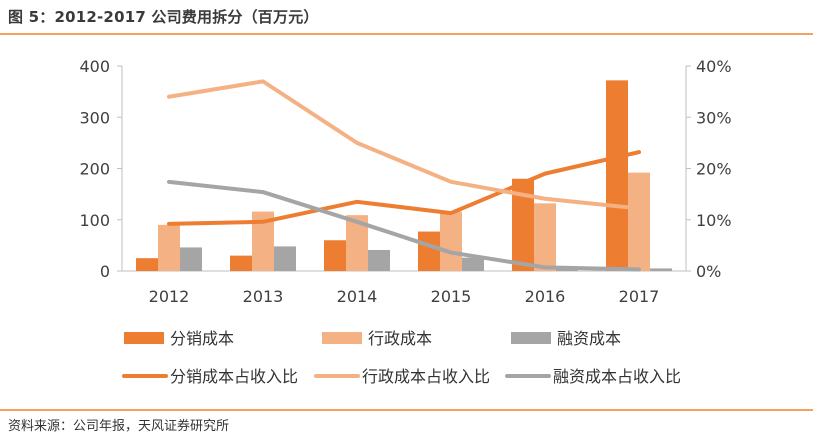 This screenshot has height=437, width=813. I want to click on legend-label: 分销成本占收入比, so click(234, 376).